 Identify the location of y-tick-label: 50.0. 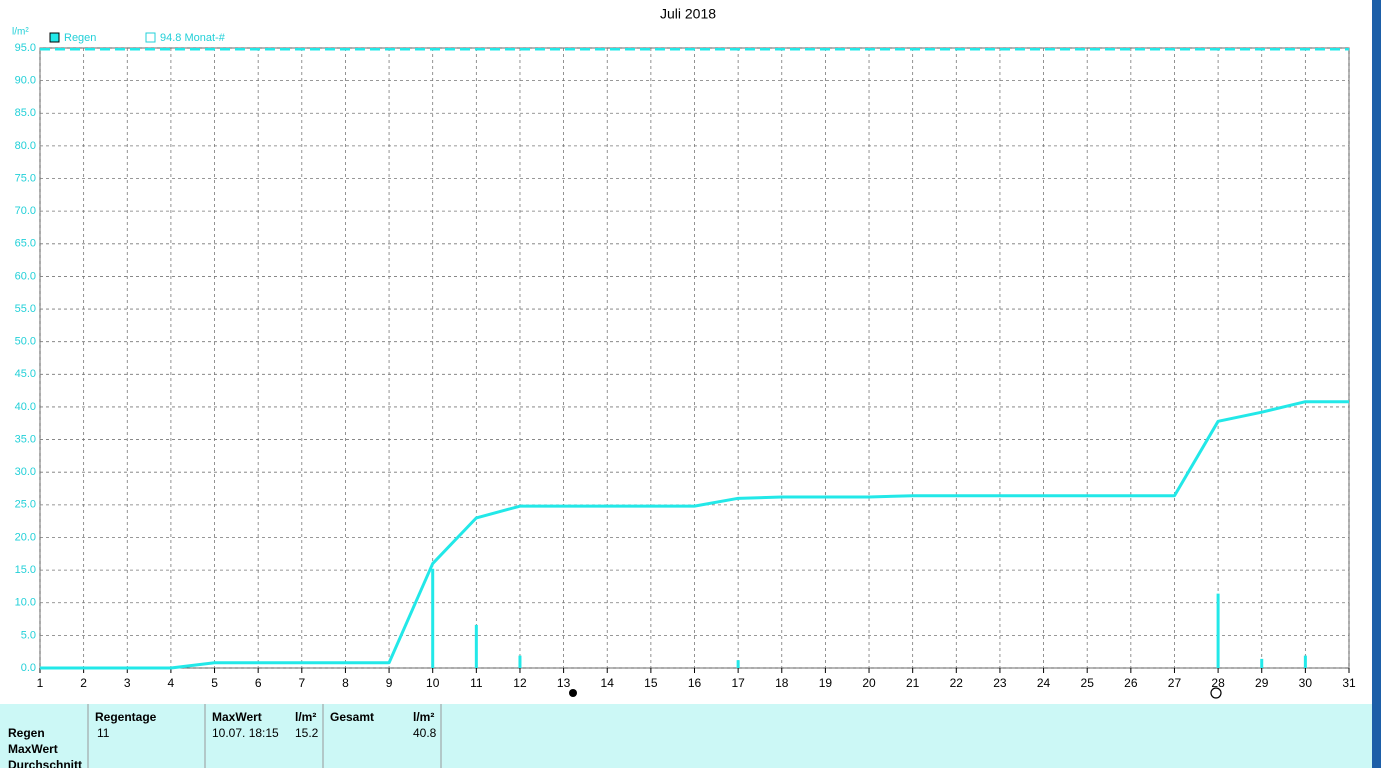
(25, 342).